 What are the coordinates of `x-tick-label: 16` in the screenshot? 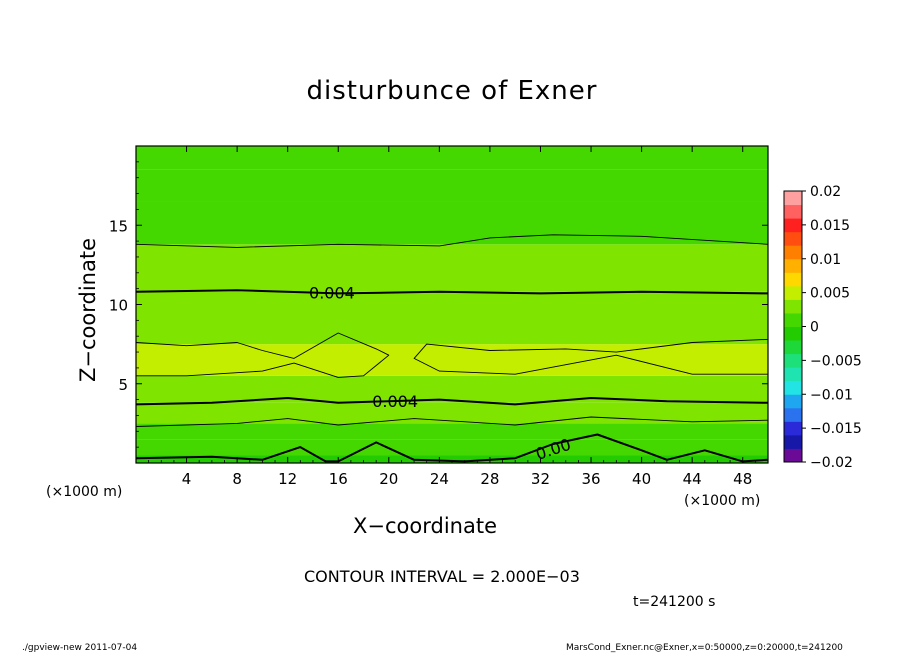 It's located at (338, 479).